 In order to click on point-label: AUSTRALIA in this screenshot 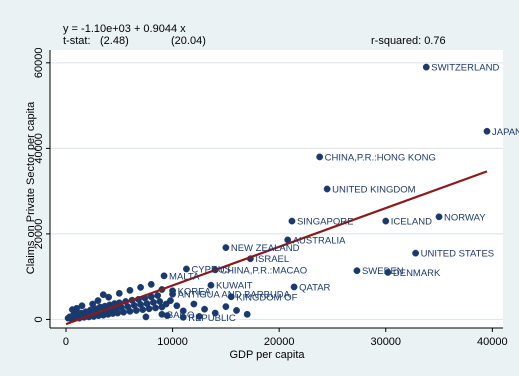, I will do `click(319, 240)`.